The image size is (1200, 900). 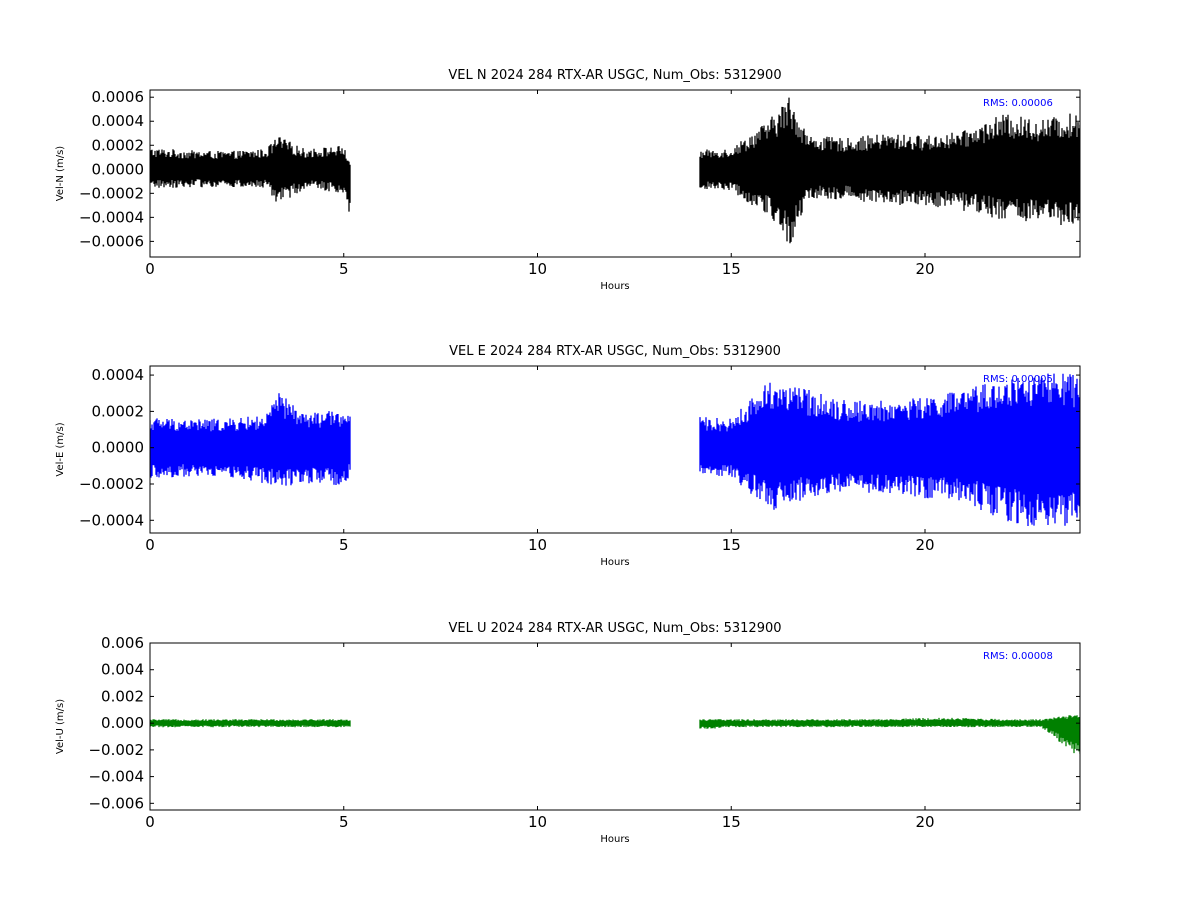 What do you see at coordinates (116, 803) in the screenshot?
I see `y-tick-label: −0.006` at bounding box center [116, 803].